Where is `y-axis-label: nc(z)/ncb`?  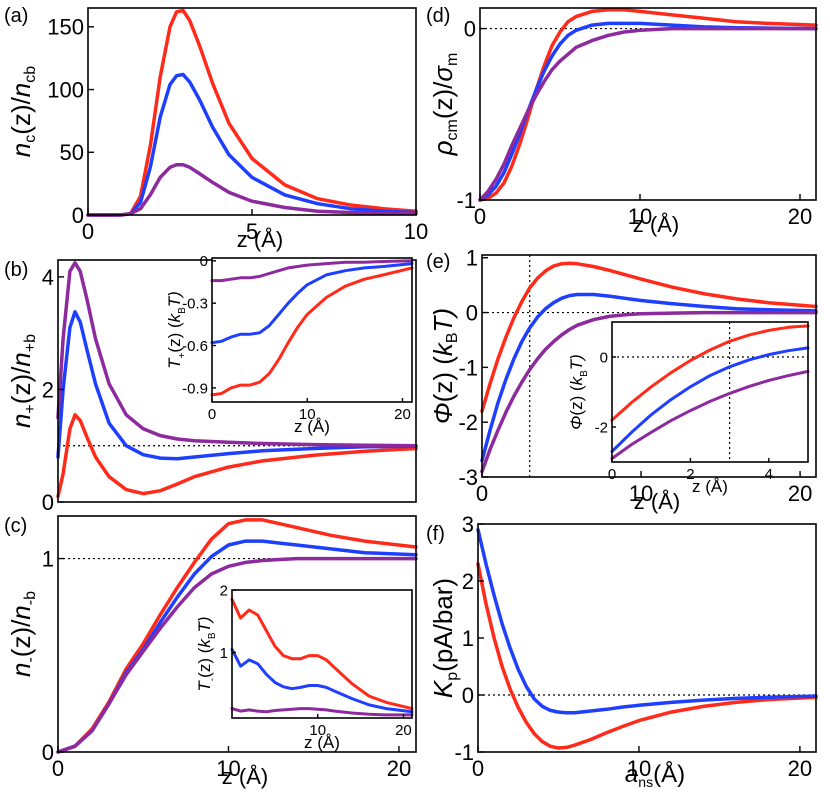
y-axis-label: nc(z)/ncb is located at coordinates (22, 111).